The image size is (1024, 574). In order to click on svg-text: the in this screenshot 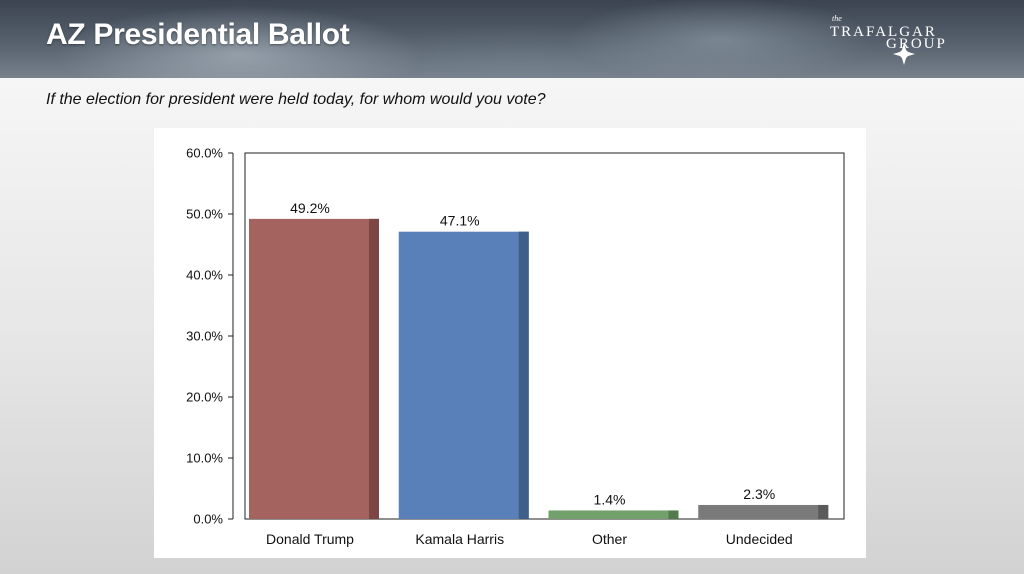, I will do `click(837, 18)`.